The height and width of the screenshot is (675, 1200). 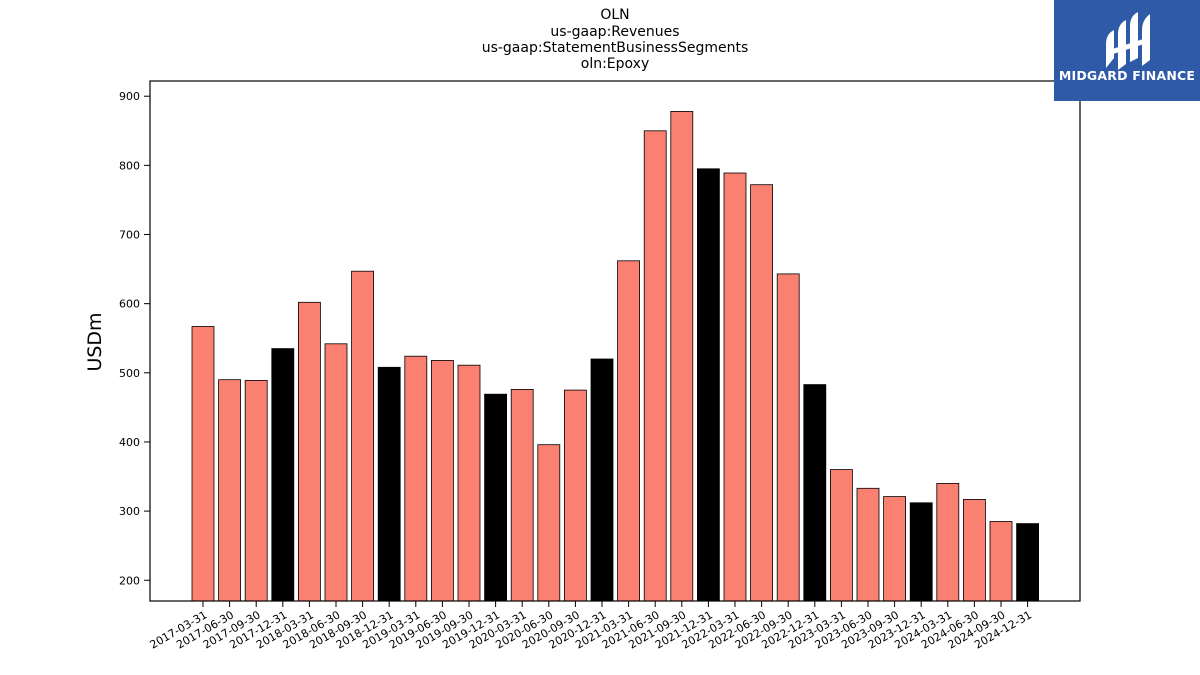 I want to click on chart-title-line-2: us-gaap:Revenues, so click(x=615, y=32).